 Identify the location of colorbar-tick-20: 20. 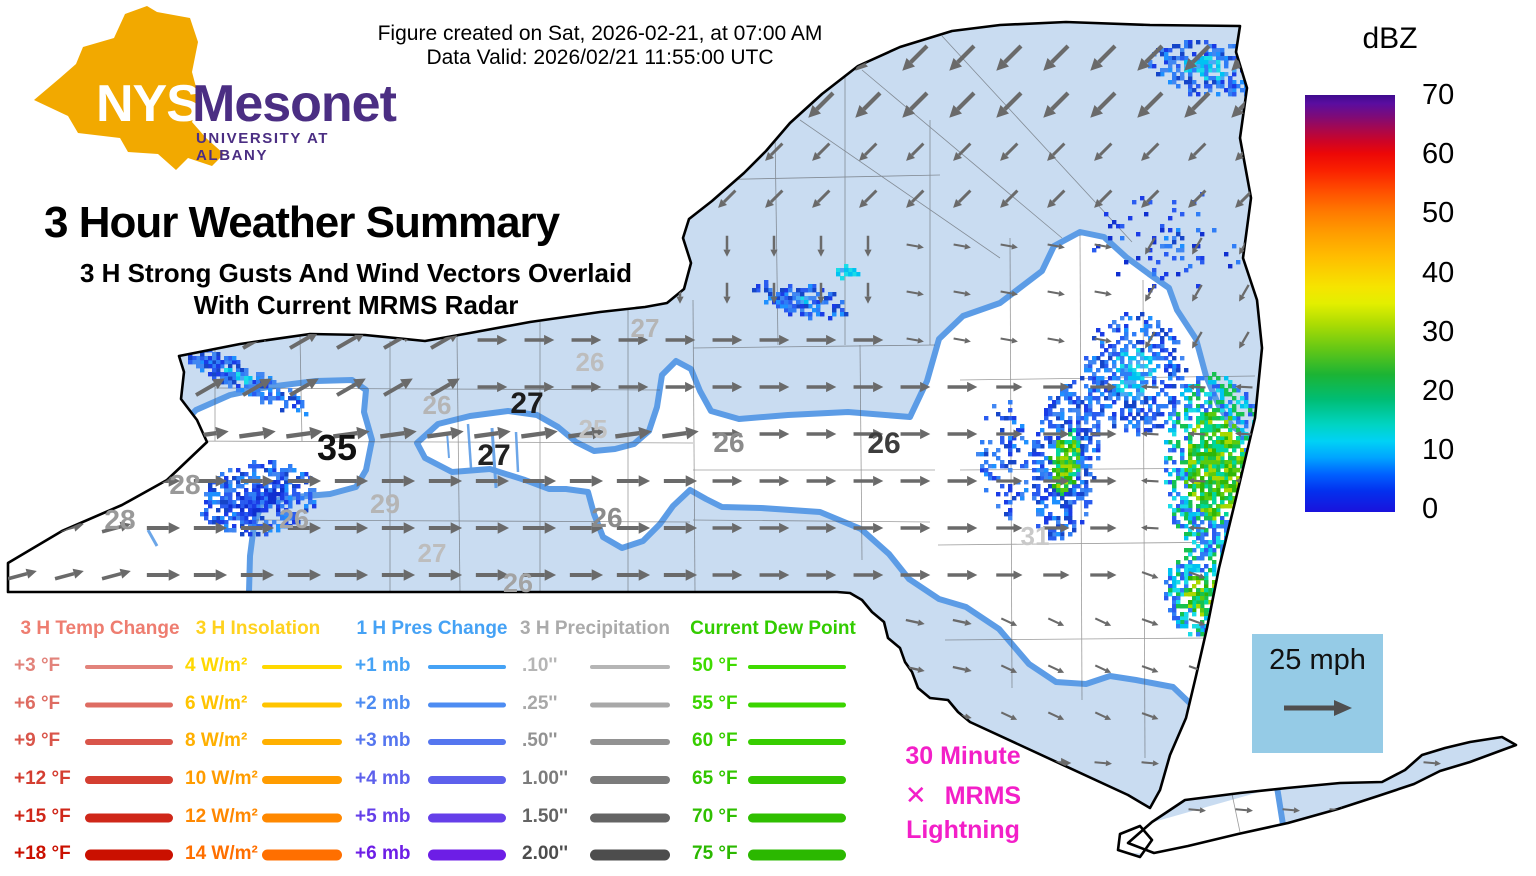
(1438, 390).